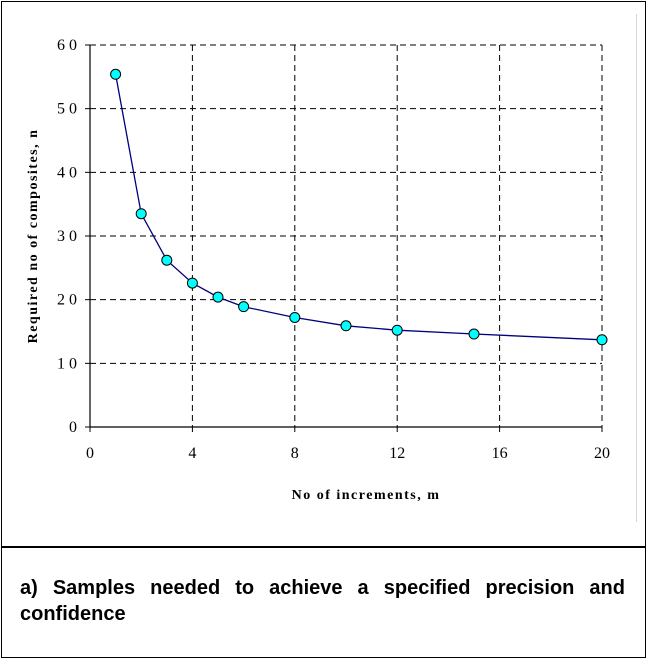 Image resolution: width=649 pixels, height=661 pixels. What do you see at coordinates (636, 268) in the screenshot?
I see `chart-right-edge-line` at bounding box center [636, 268].